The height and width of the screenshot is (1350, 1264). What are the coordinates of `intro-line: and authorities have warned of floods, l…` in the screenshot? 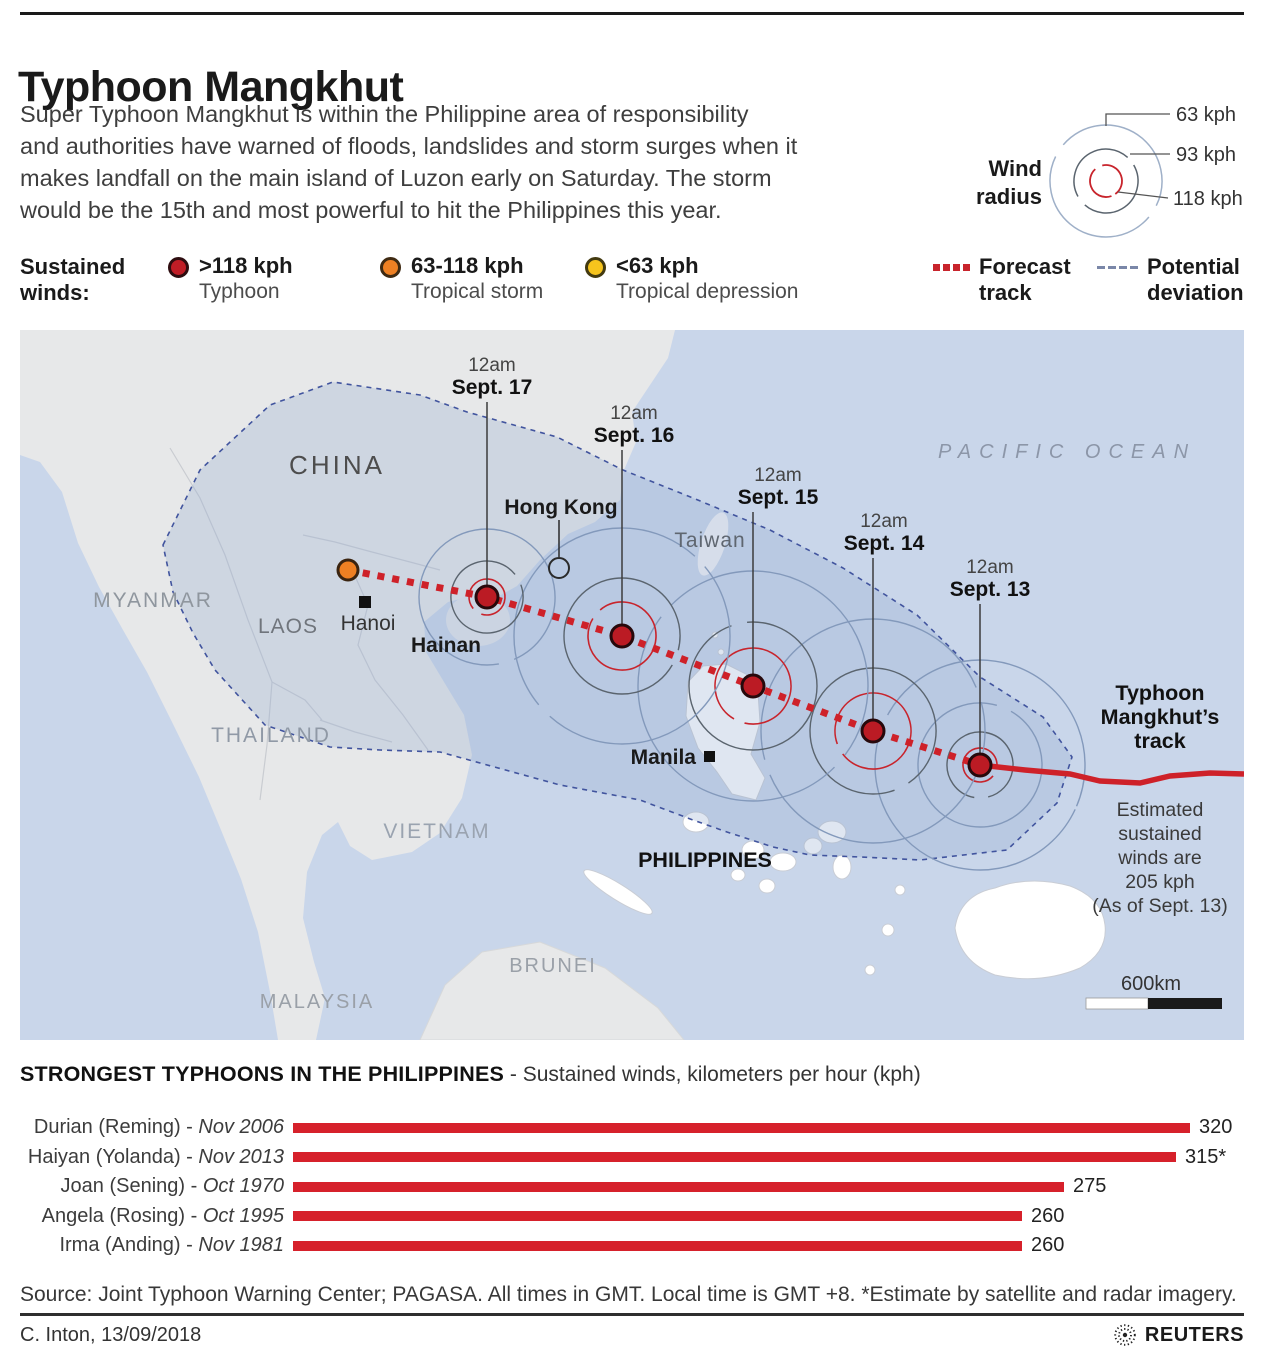 It's located at (409, 146).